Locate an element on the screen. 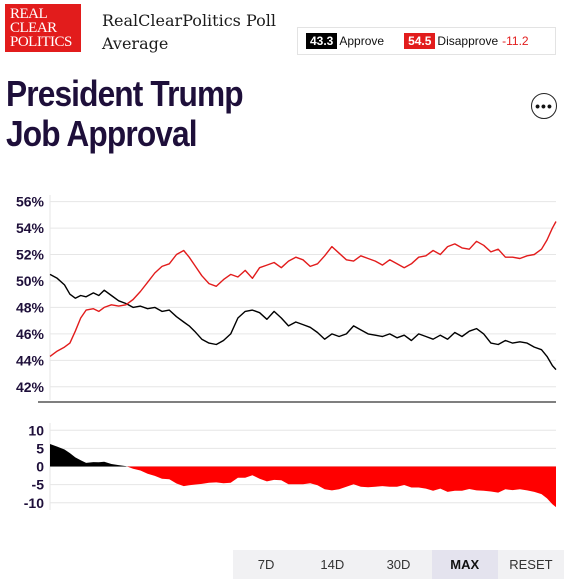 The image size is (564, 579). spread-positive-area is located at coordinates (303, 455).